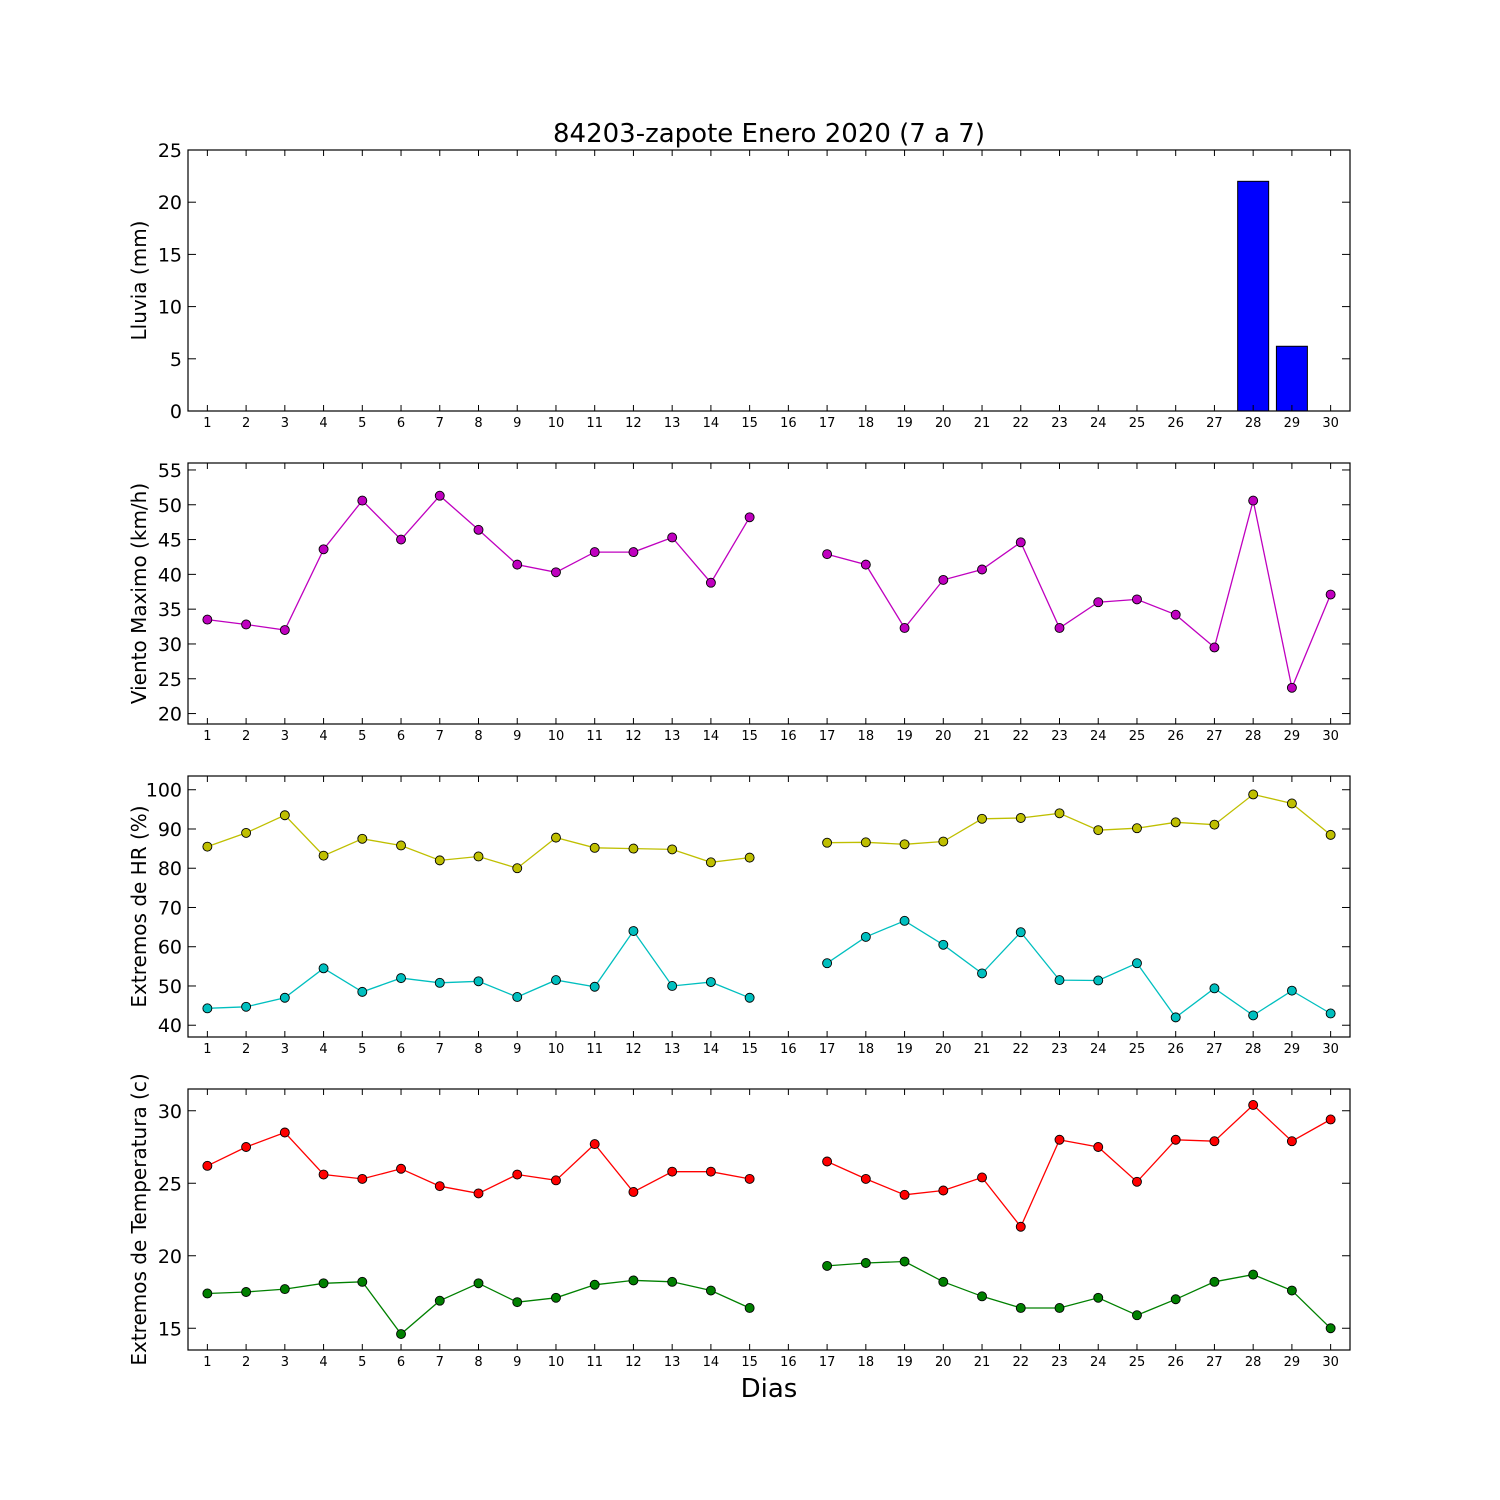  Describe the element at coordinates (170, 830) in the screenshot. I see `y-tick-label: 90` at that location.